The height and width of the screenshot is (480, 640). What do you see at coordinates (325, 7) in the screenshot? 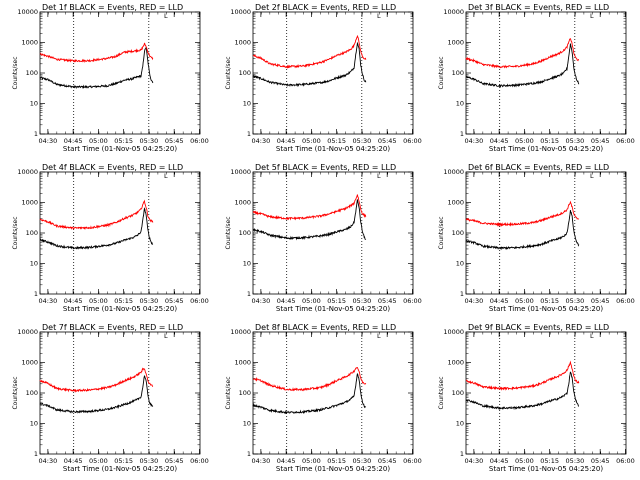
I see `panel-title: Det 2f BLACK = Events, RED = LLD` at bounding box center [325, 7].